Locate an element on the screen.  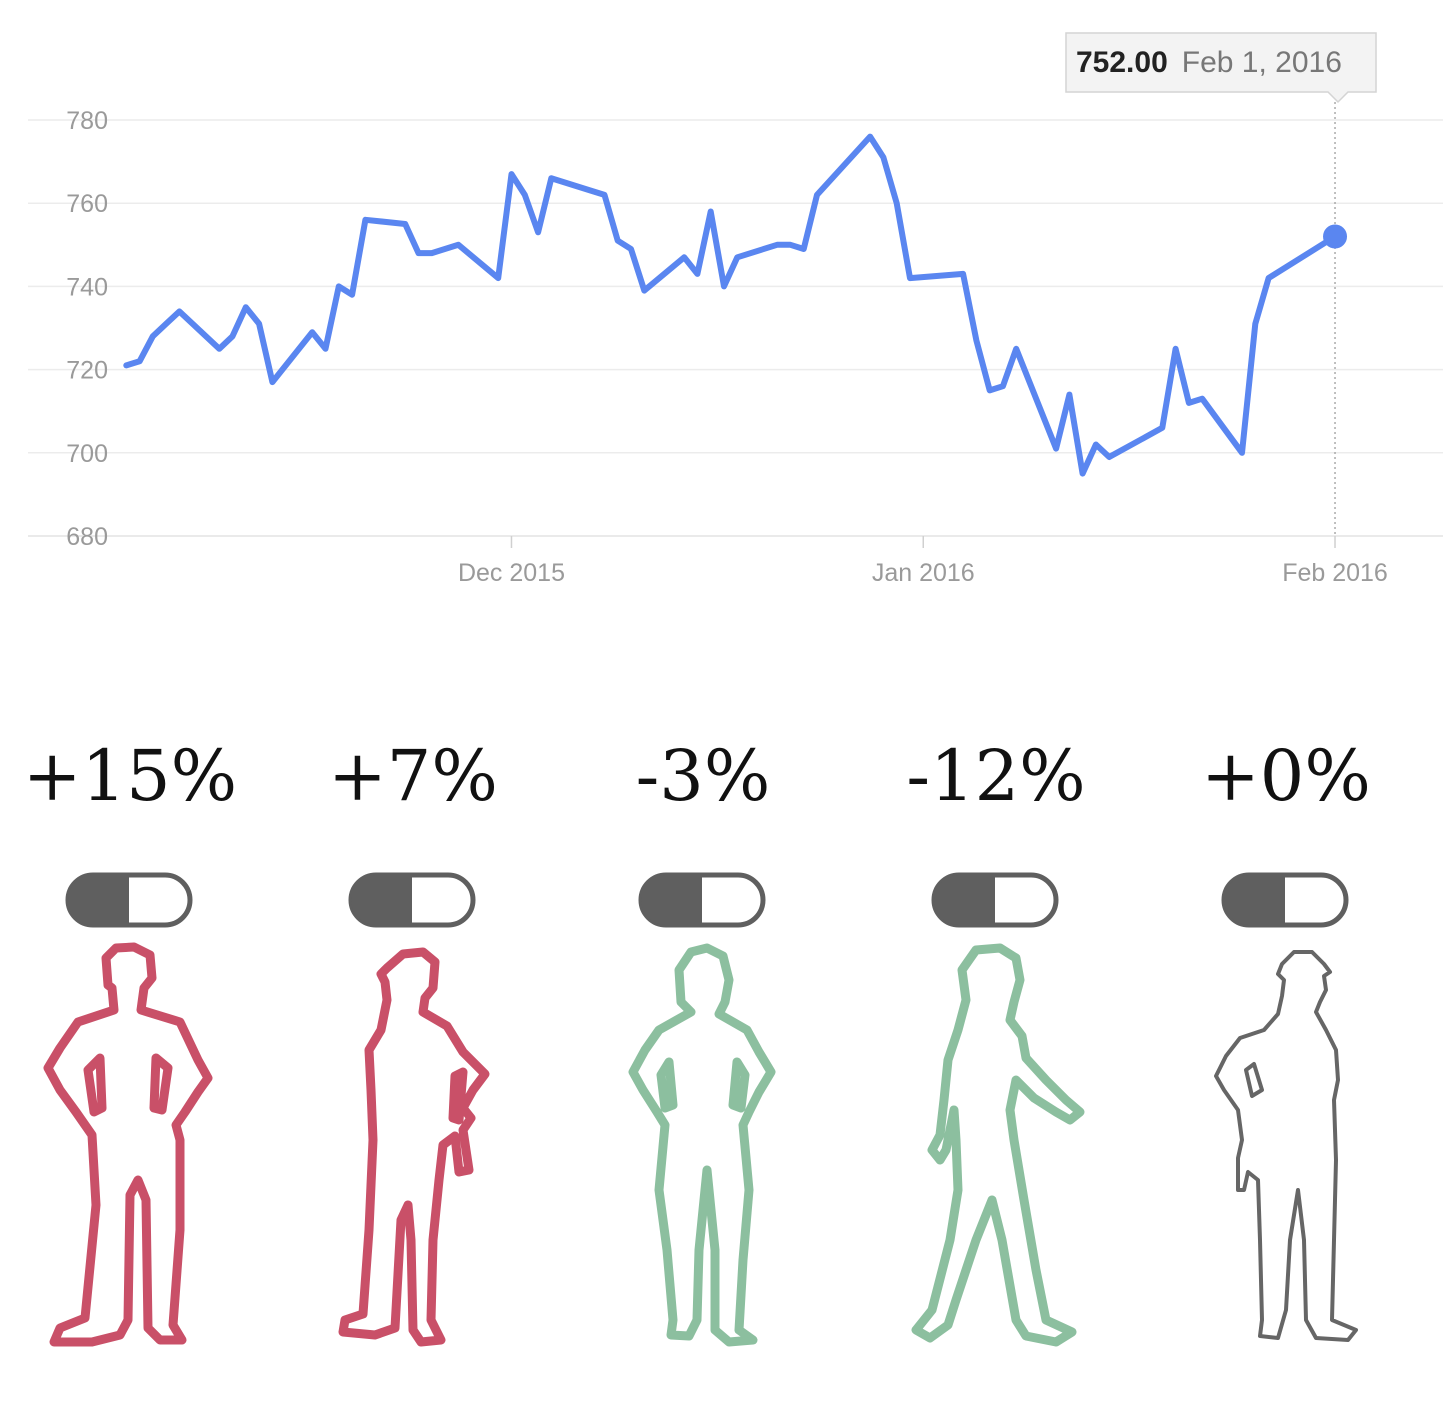
y-tick-label: 680 is located at coordinates (87, 537).